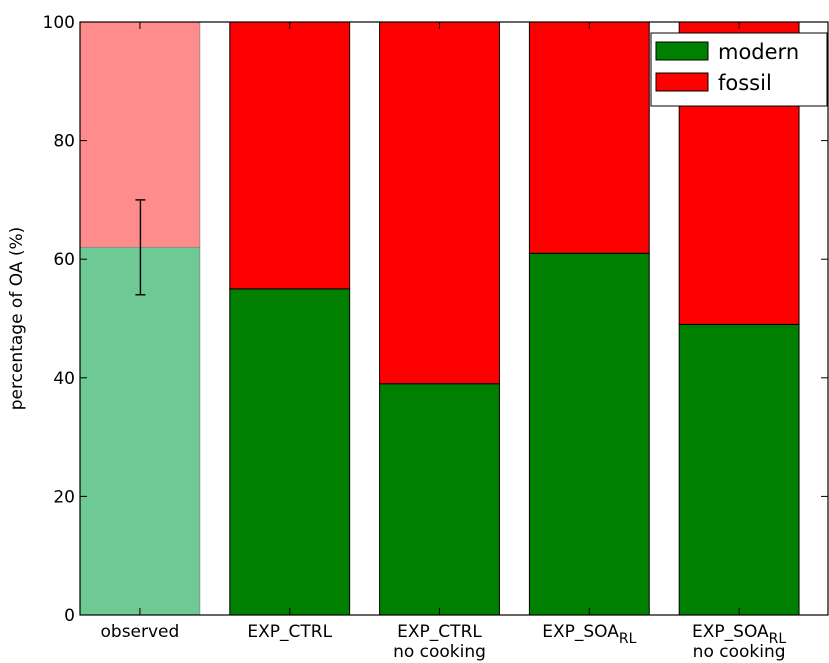 The height and width of the screenshot is (663, 829). What do you see at coordinates (59, 23) in the screenshot?
I see `y-tick-label: 100` at bounding box center [59, 23].